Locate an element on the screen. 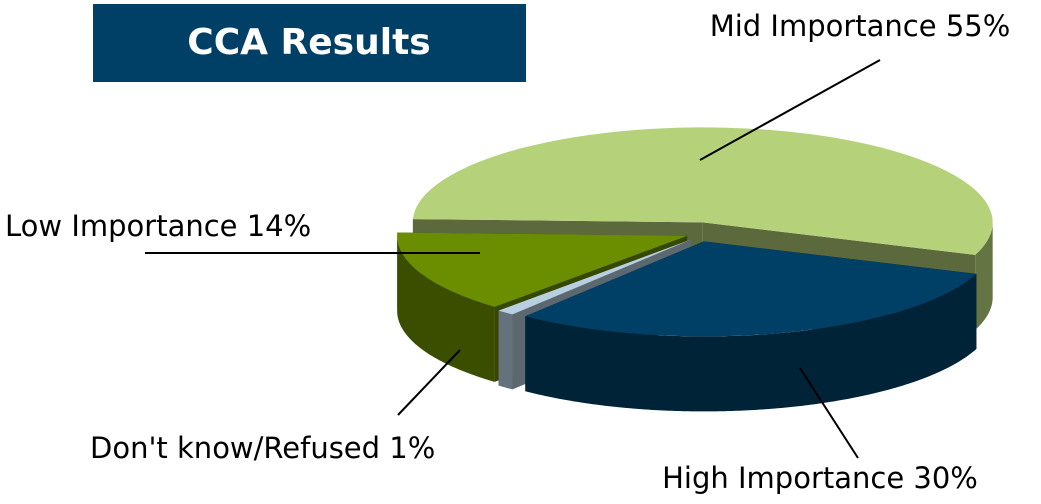  label-value: 55% is located at coordinates (978, 26).